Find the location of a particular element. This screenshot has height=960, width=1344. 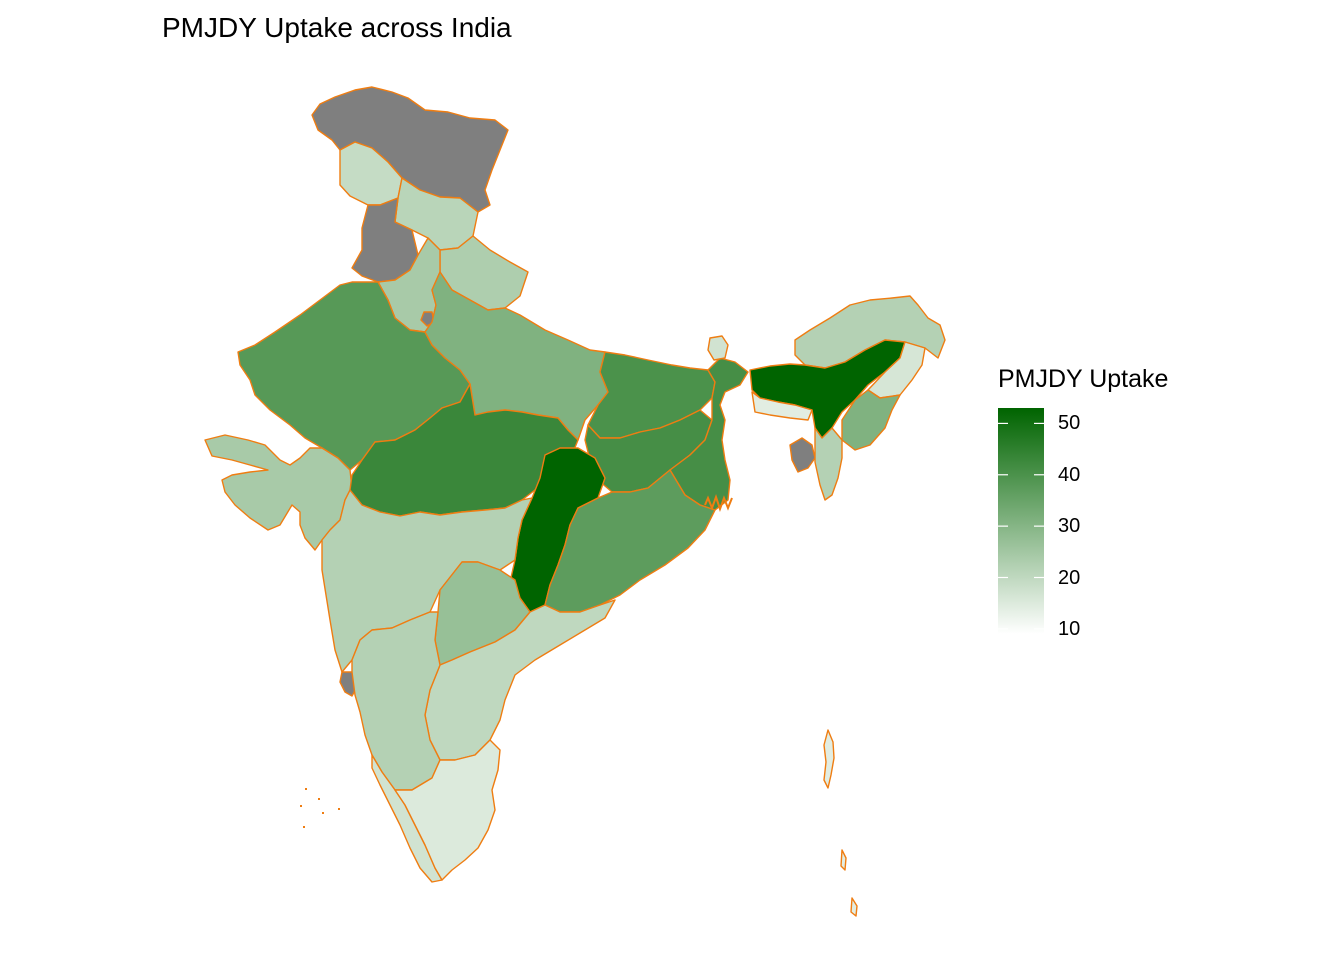

map-title: PMJDY Uptake across India is located at coordinates (337, 27).